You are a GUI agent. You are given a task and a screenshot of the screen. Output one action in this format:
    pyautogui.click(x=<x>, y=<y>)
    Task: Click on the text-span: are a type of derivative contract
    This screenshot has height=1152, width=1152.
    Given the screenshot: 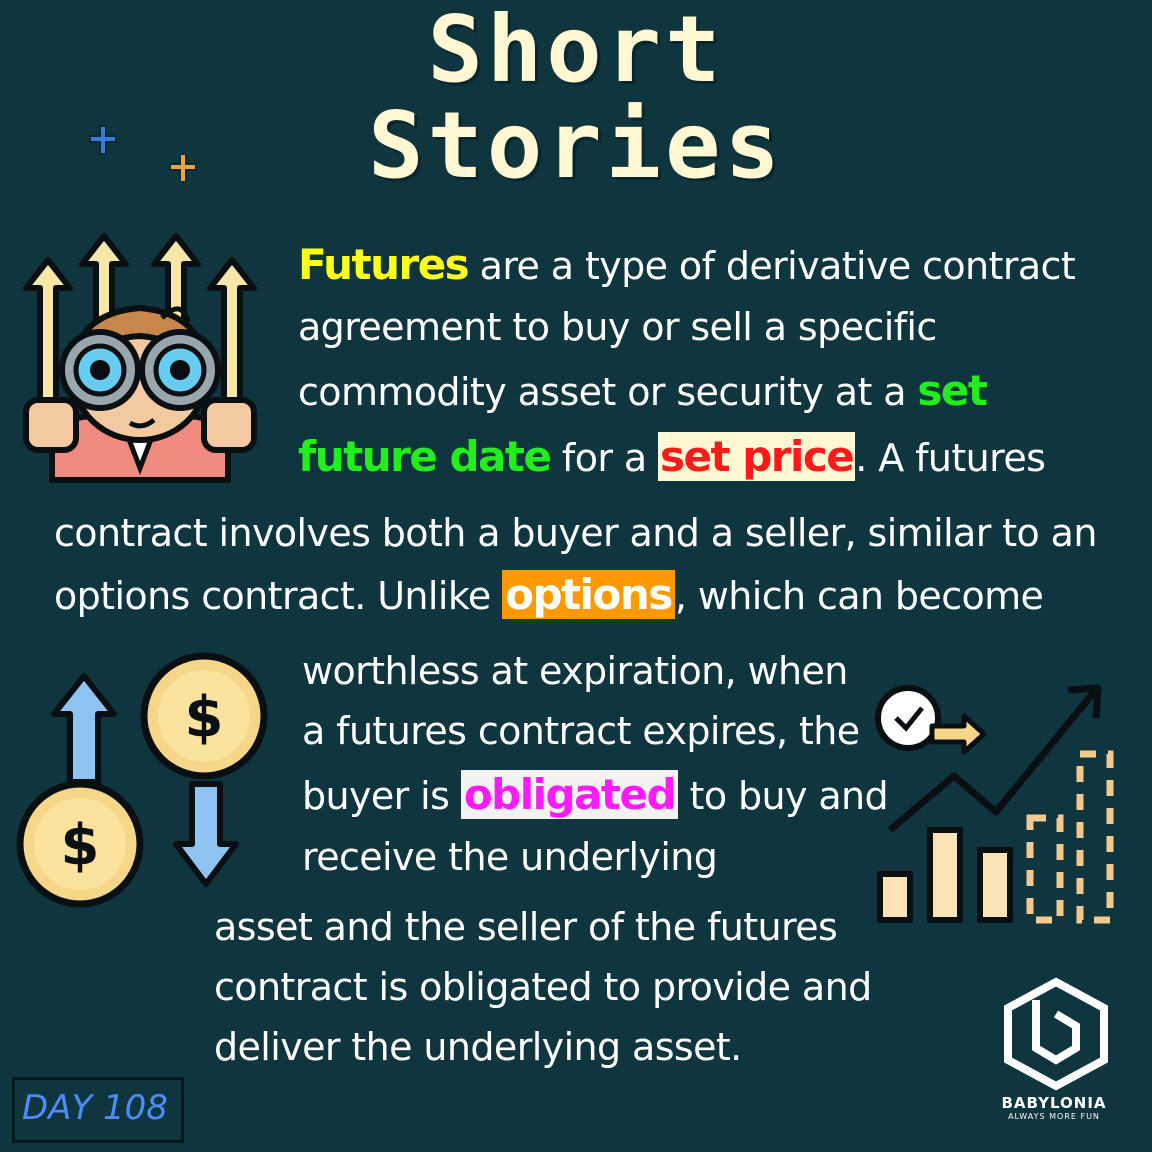 What is the action you would take?
    pyautogui.click(x=772, y=266)
    